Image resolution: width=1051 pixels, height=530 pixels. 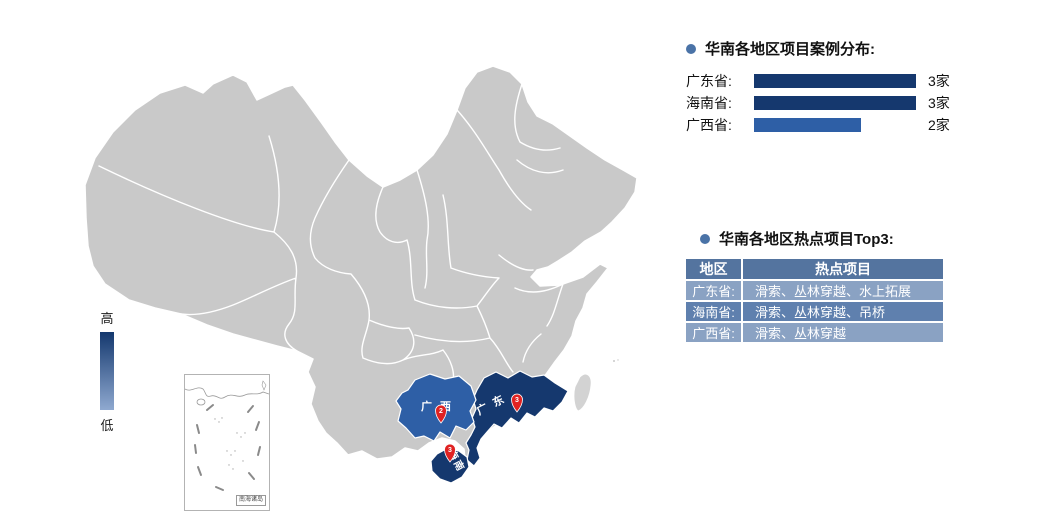 I want to click on inset-map-svg, so click(x=227, y=435).